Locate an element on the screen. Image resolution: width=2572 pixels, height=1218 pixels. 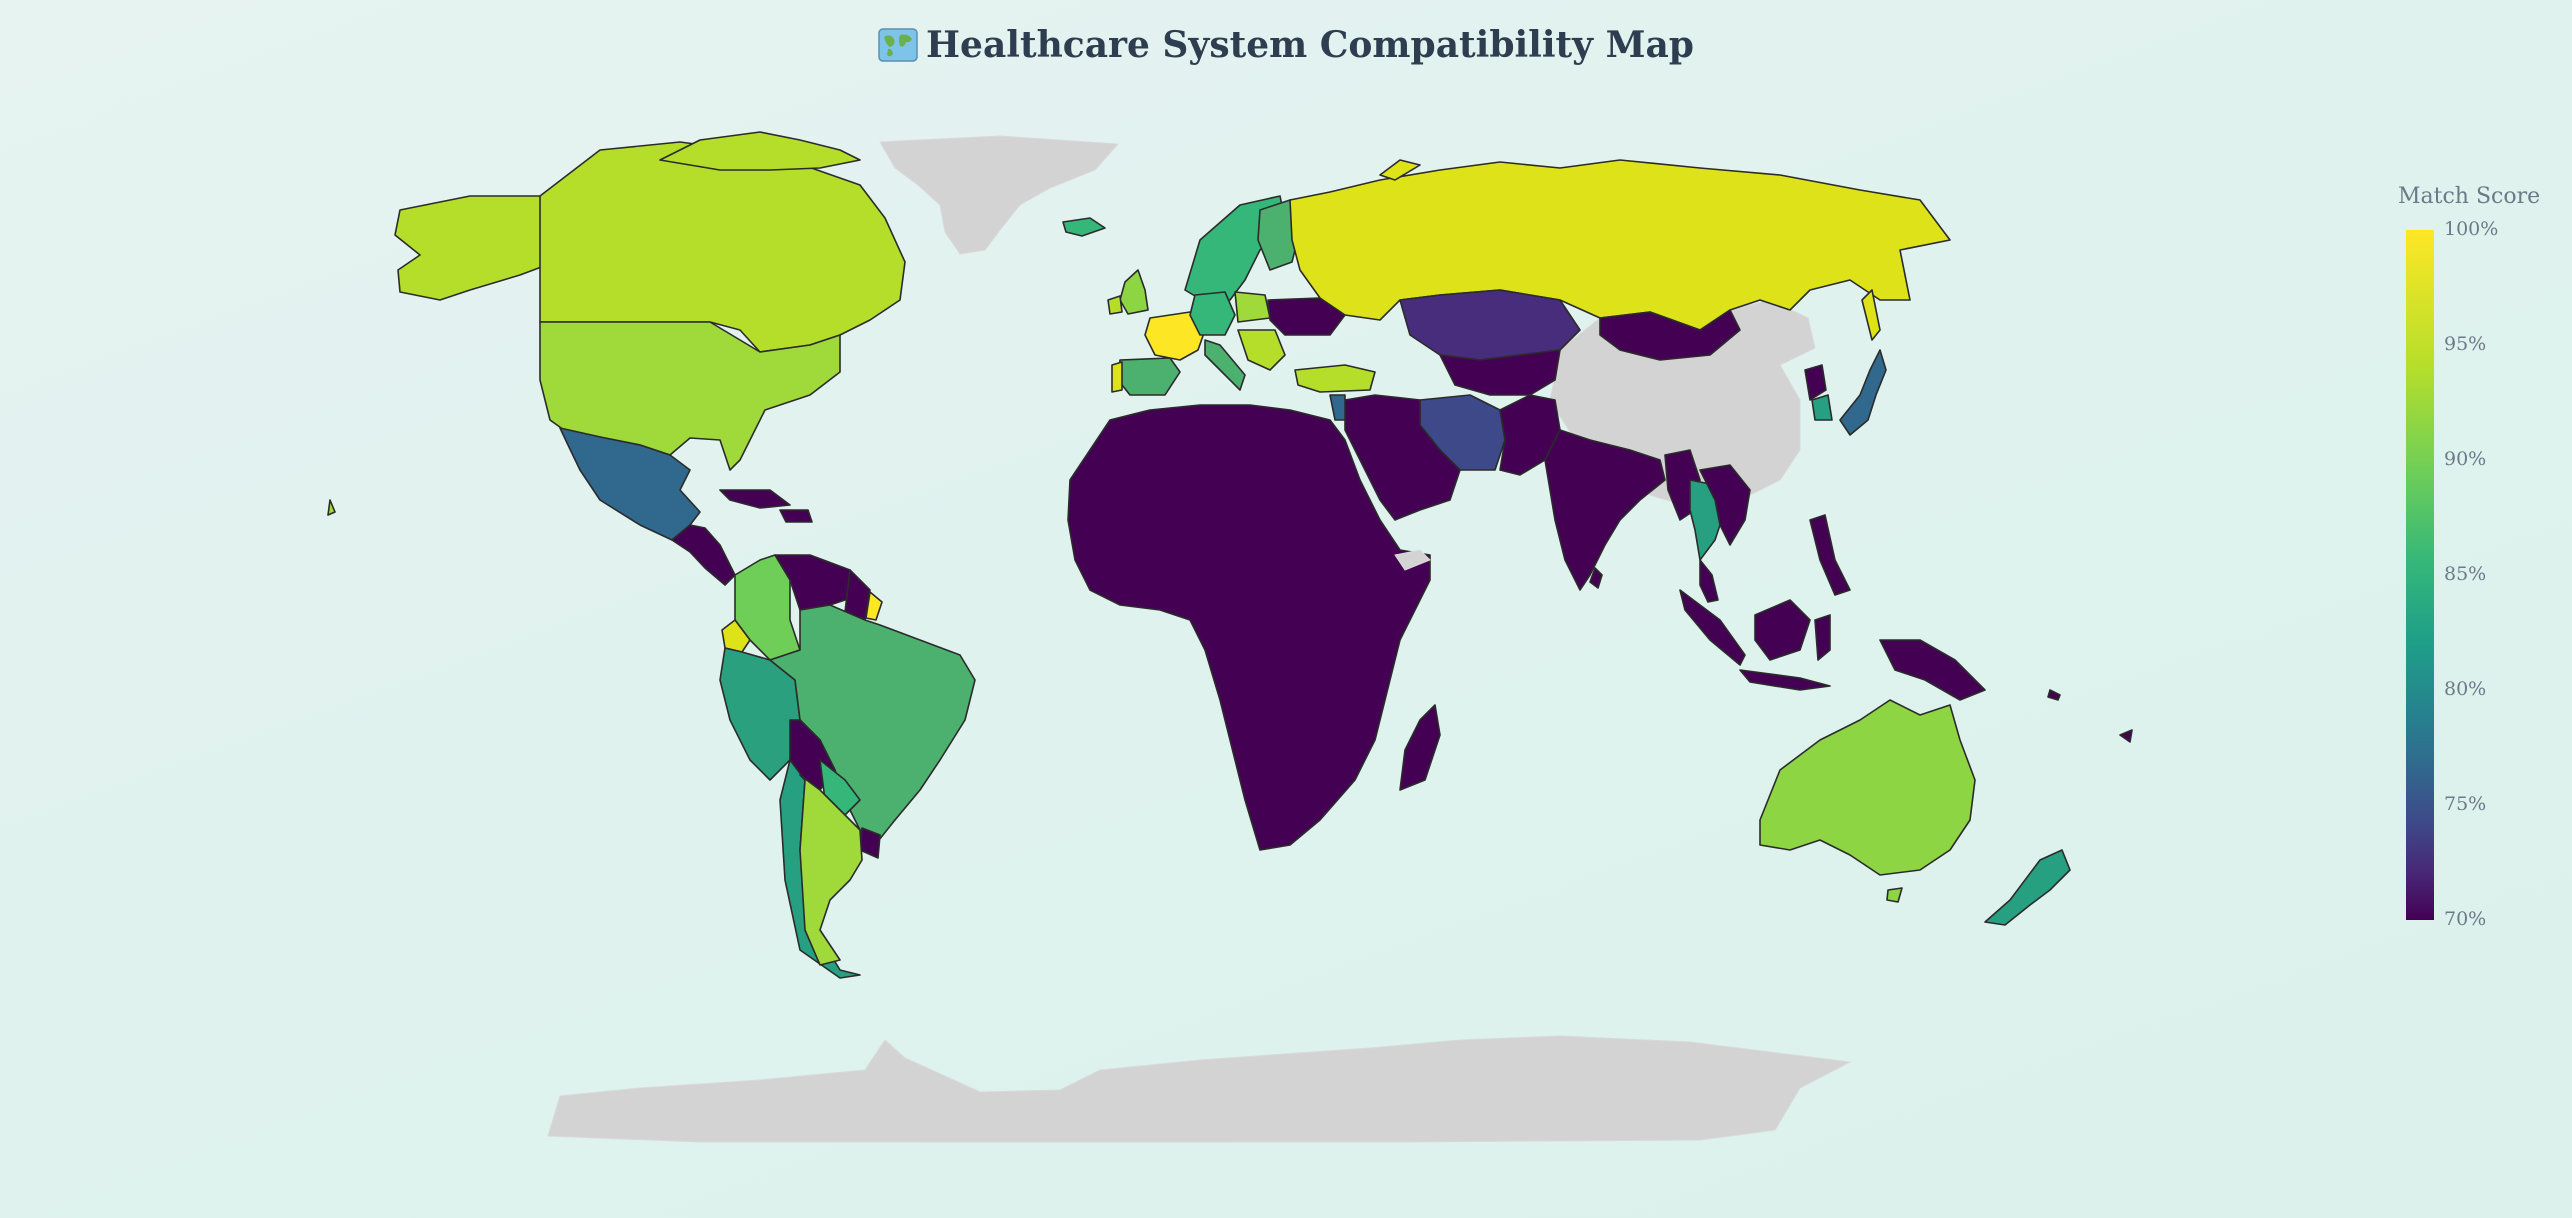
region-indonesia-java is located at coordinates (1785, 680).